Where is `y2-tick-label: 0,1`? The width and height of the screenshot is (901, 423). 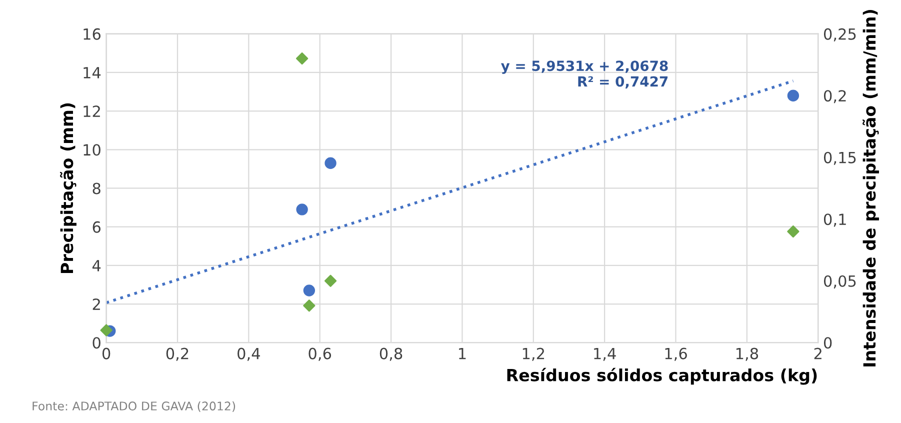
y2-tick-label: 0,1 is located at coordinates (835, 220).